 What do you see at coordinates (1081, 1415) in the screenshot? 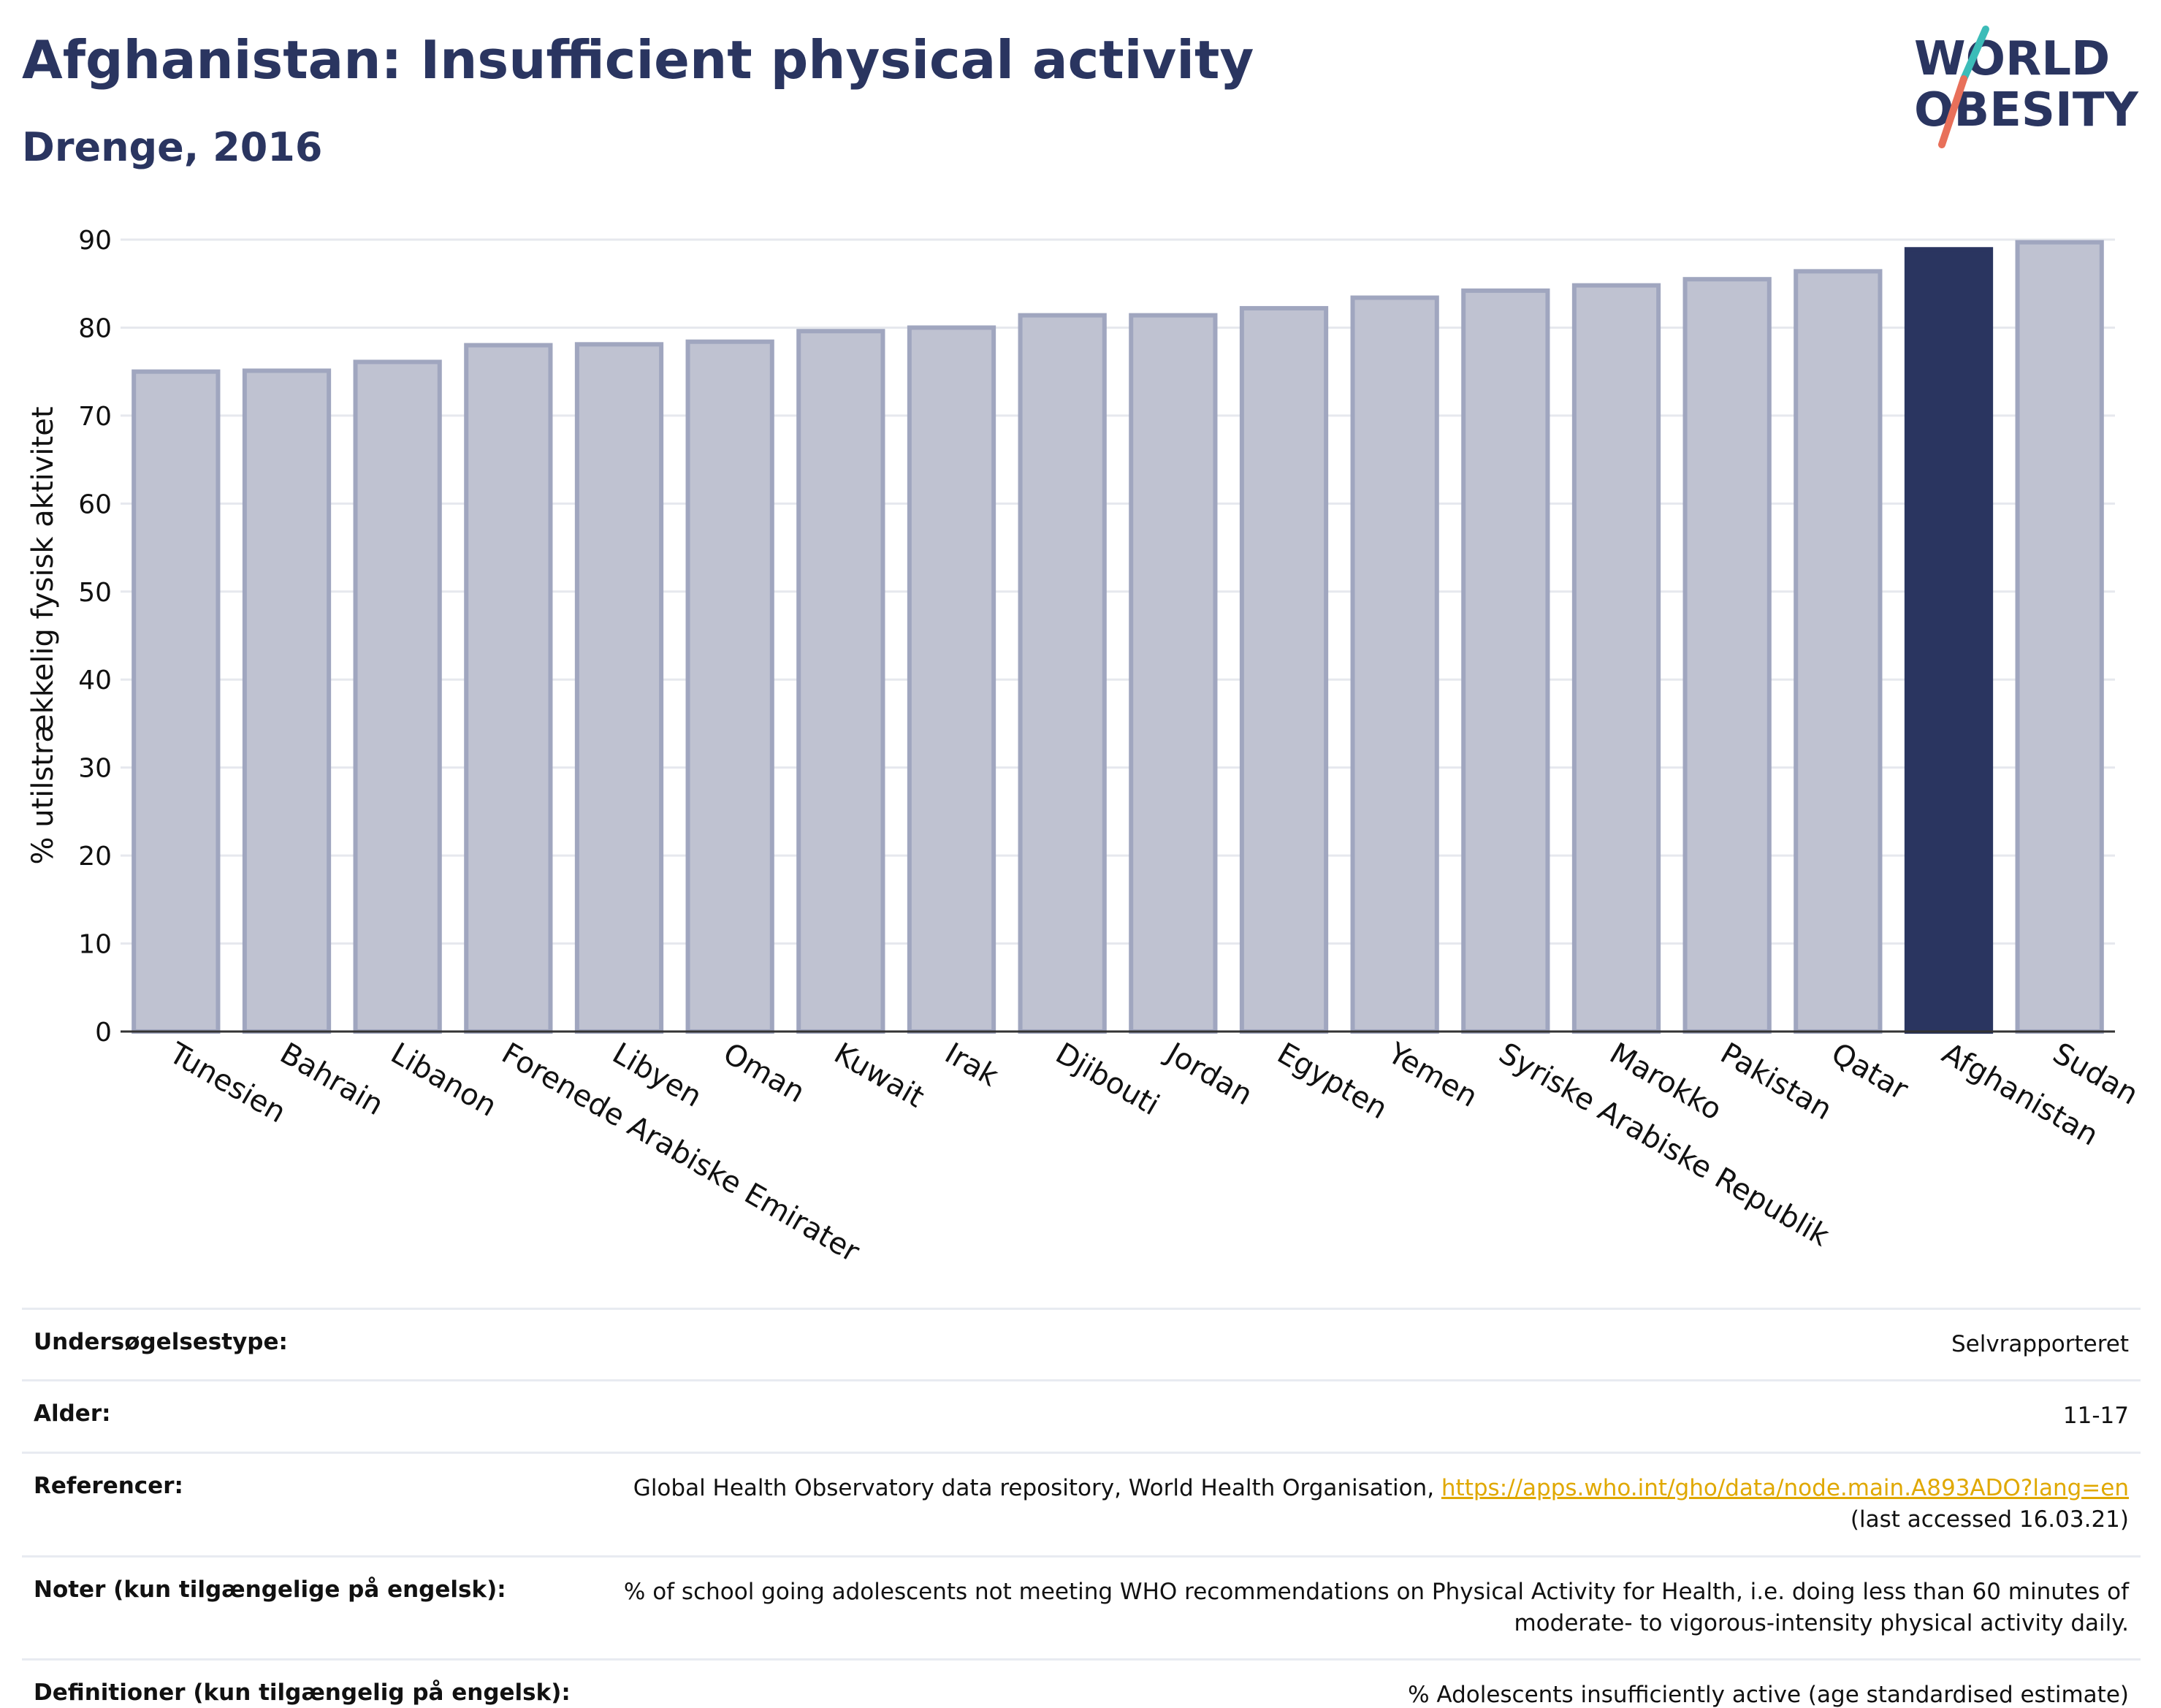
I see `info-row-age: Alder: 11-17` at bounding box center [1081, 1415].